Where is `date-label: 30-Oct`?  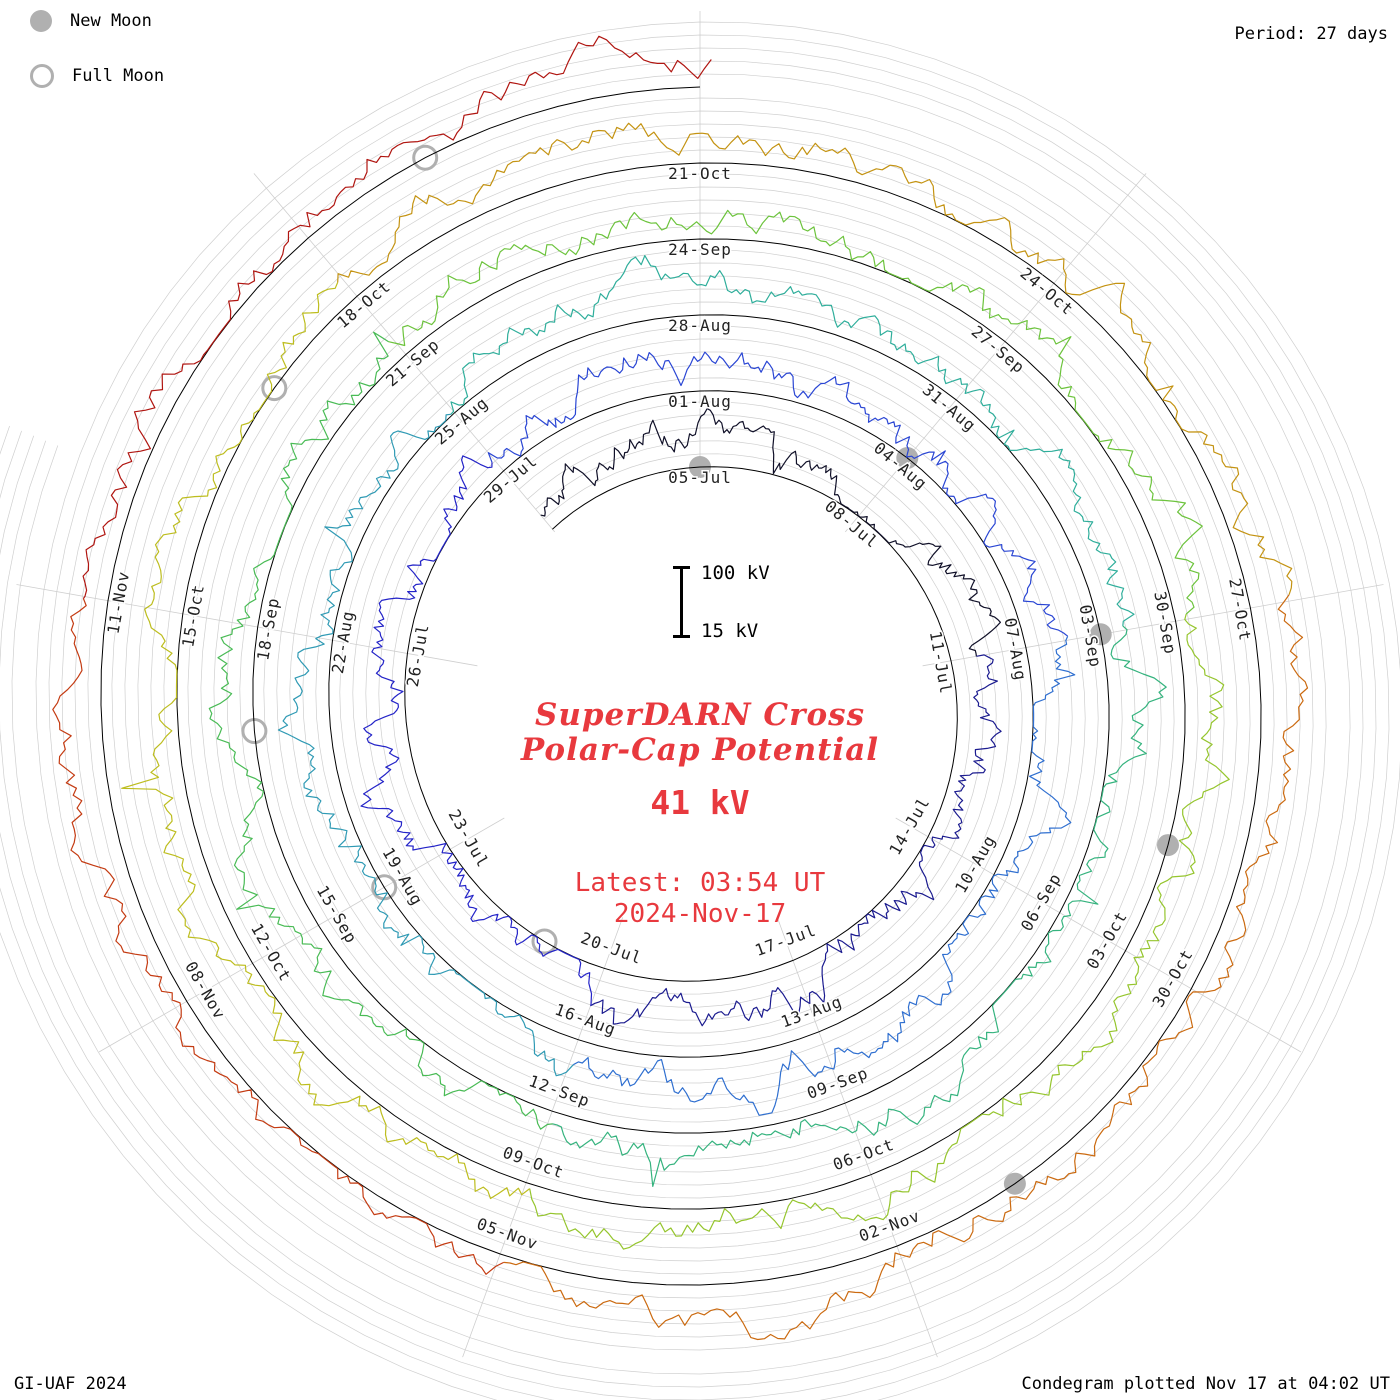
date-label: 30-Oct is located at coordinates (1173, 978).